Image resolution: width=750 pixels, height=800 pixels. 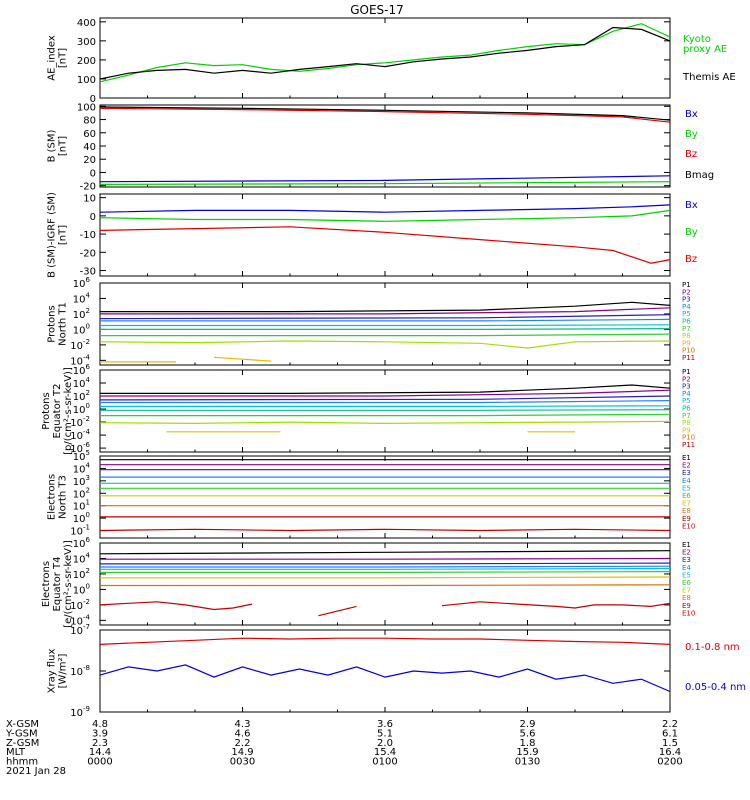 What do you see at coordinates (86, 23) in the screenshot?
I see `y-tick-label: 400` at bounding box center [86, 23].